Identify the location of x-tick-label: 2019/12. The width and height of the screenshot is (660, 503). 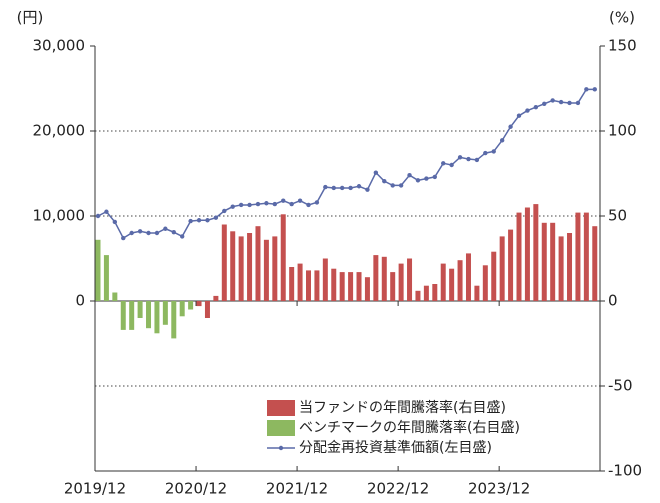
(95, 489).